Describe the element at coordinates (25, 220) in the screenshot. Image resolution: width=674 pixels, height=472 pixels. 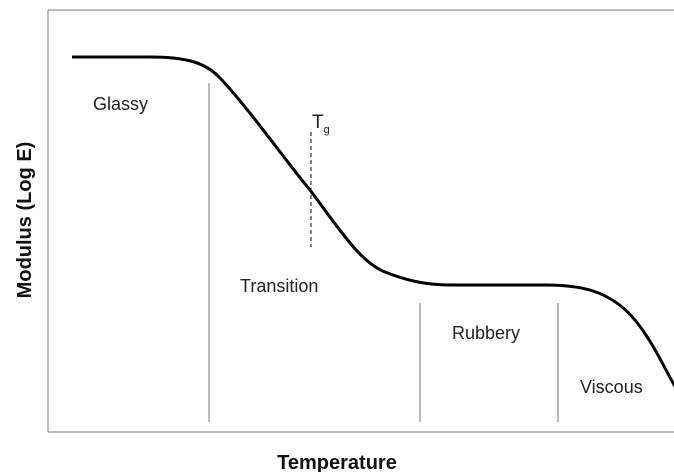
I see `y-axis-label: Modulus (Log E)` at that location.